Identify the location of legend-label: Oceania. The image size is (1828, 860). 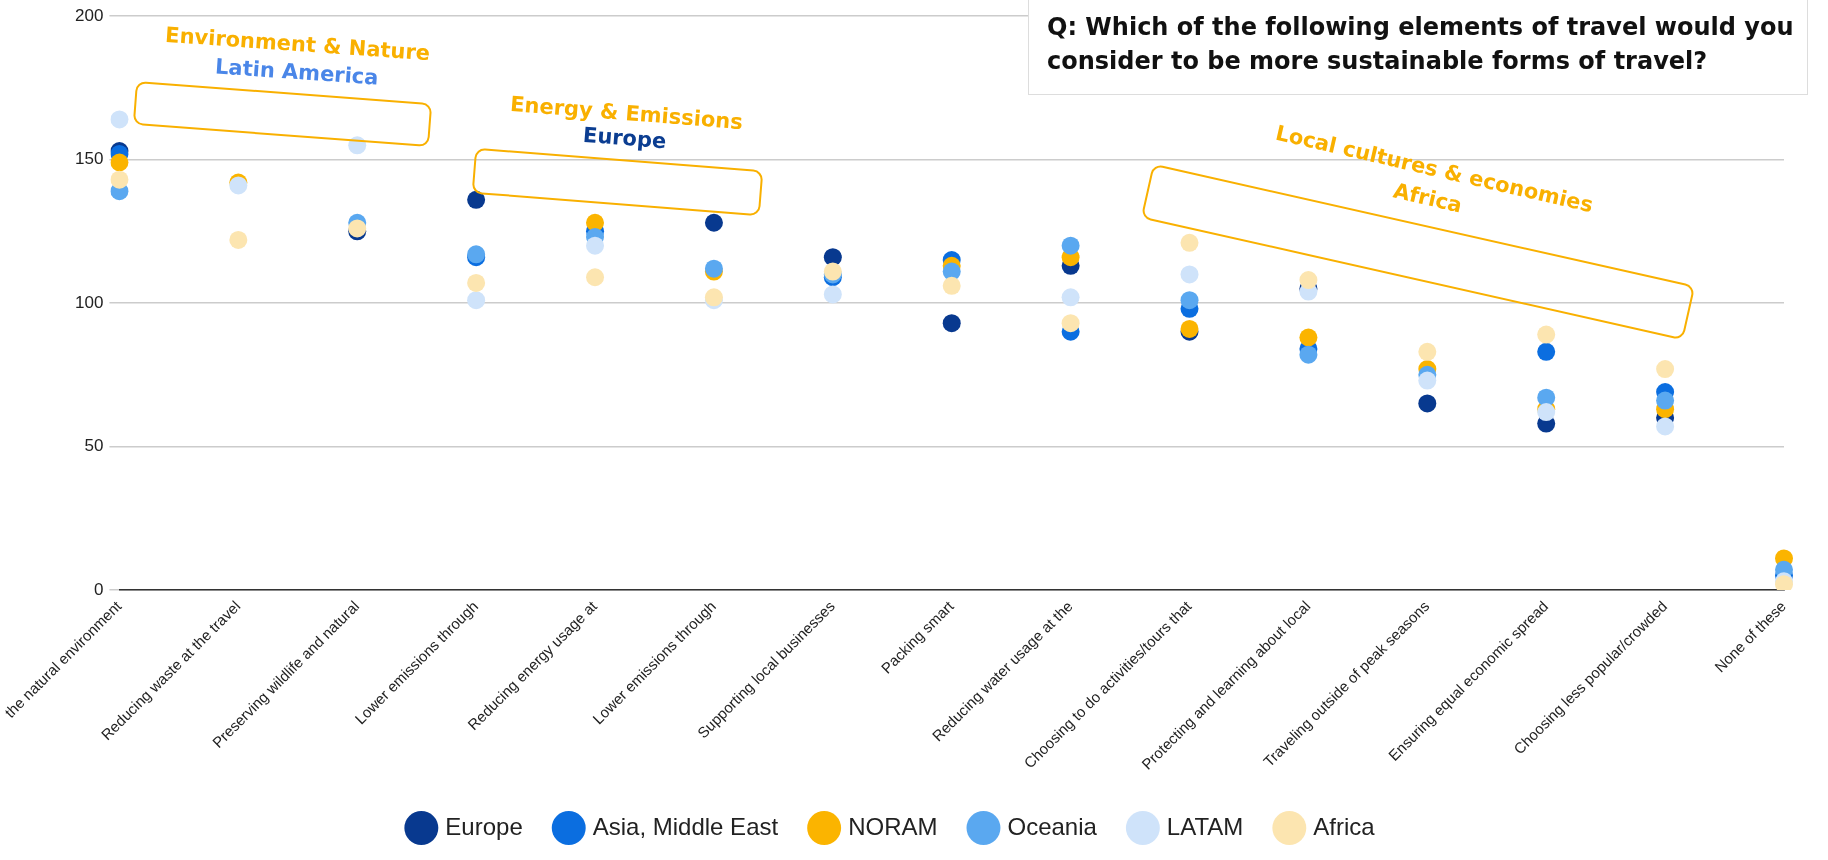
(1052, 826).